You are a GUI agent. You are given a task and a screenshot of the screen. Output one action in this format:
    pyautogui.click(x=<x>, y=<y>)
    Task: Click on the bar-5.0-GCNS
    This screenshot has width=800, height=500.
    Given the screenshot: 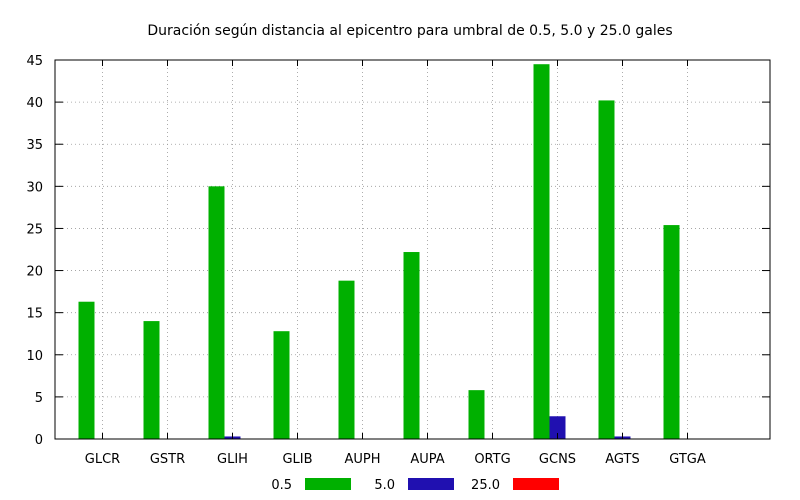 What is the action you would take?
    pyautogui.click(x=557, y=427)
    